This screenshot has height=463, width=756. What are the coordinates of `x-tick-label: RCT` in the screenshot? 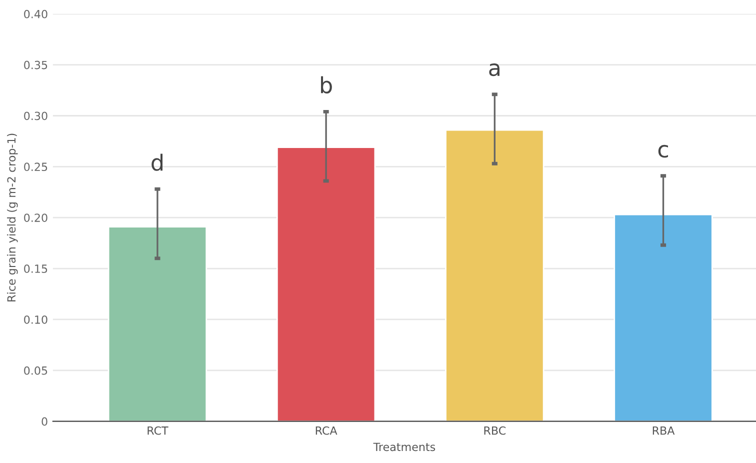 It's located at (158, 430).